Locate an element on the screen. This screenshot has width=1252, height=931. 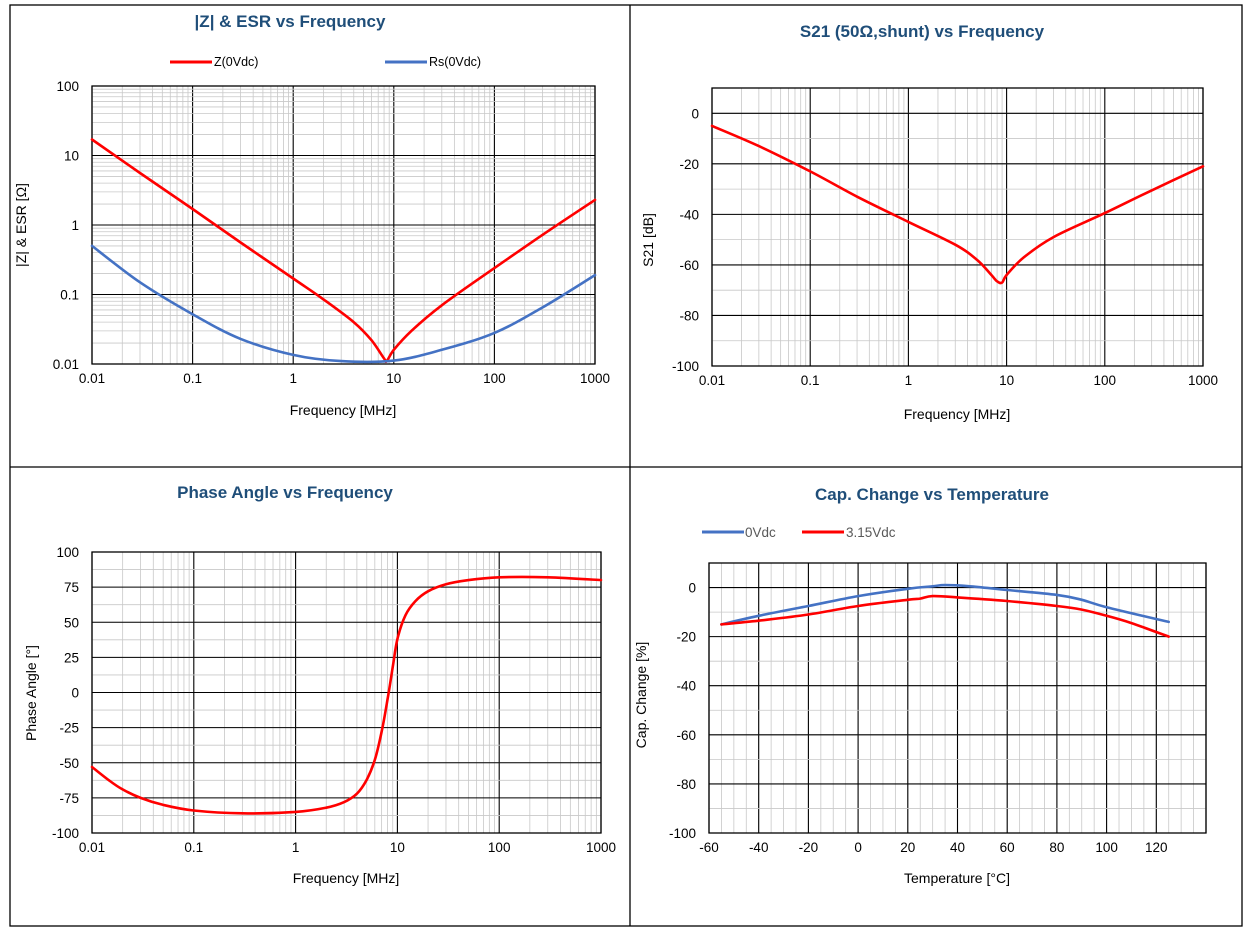
y-axis-label: S21 [dB] is located at coordinates (648, 240).